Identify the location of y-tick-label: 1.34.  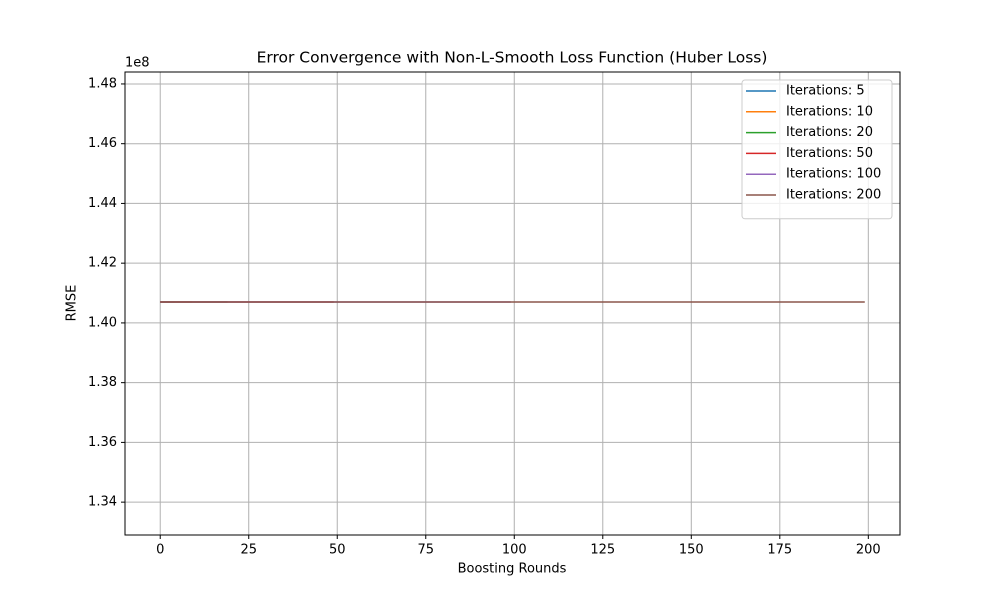
(102, 502).